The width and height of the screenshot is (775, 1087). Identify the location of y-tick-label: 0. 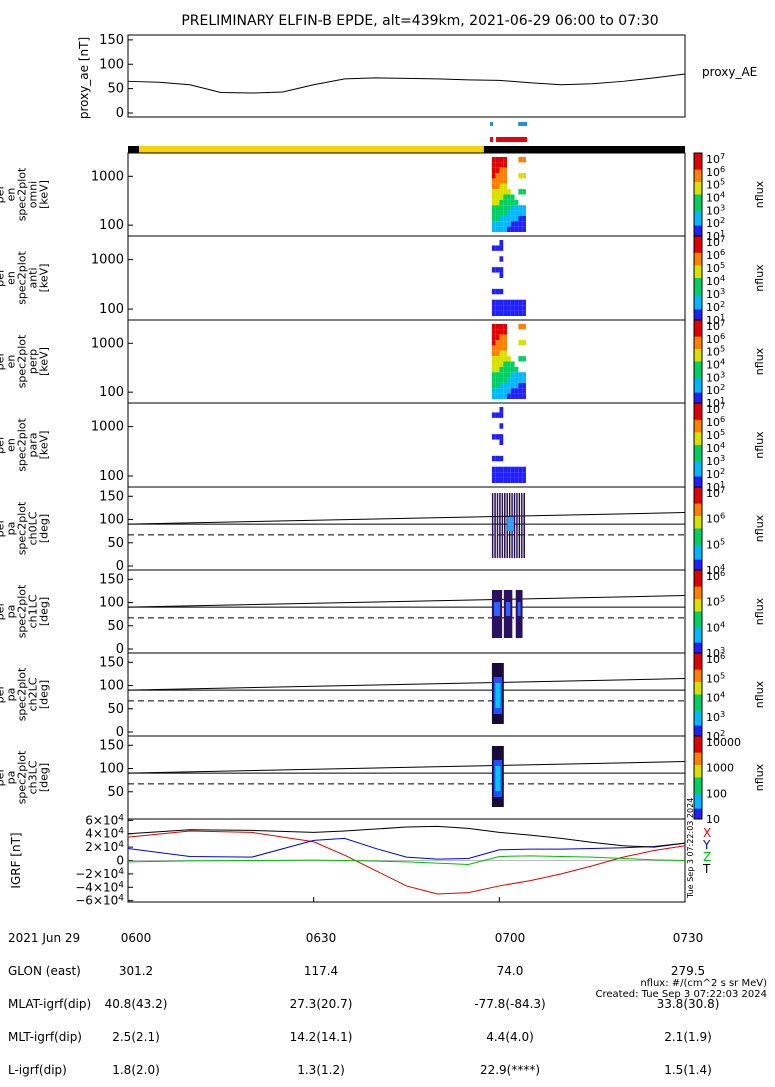
(120, 732).